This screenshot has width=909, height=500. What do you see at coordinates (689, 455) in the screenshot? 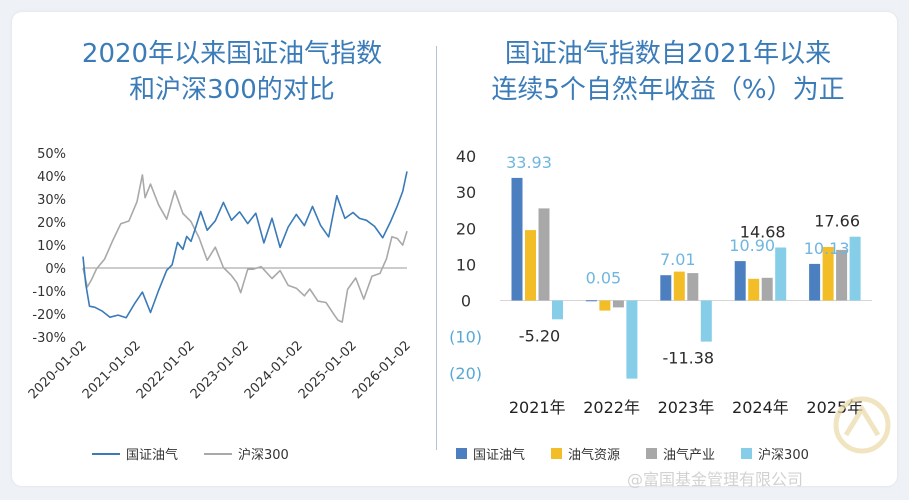
I see `bar-legend-label-youqichanye: 油气产业` at bounding box center [689, 455].